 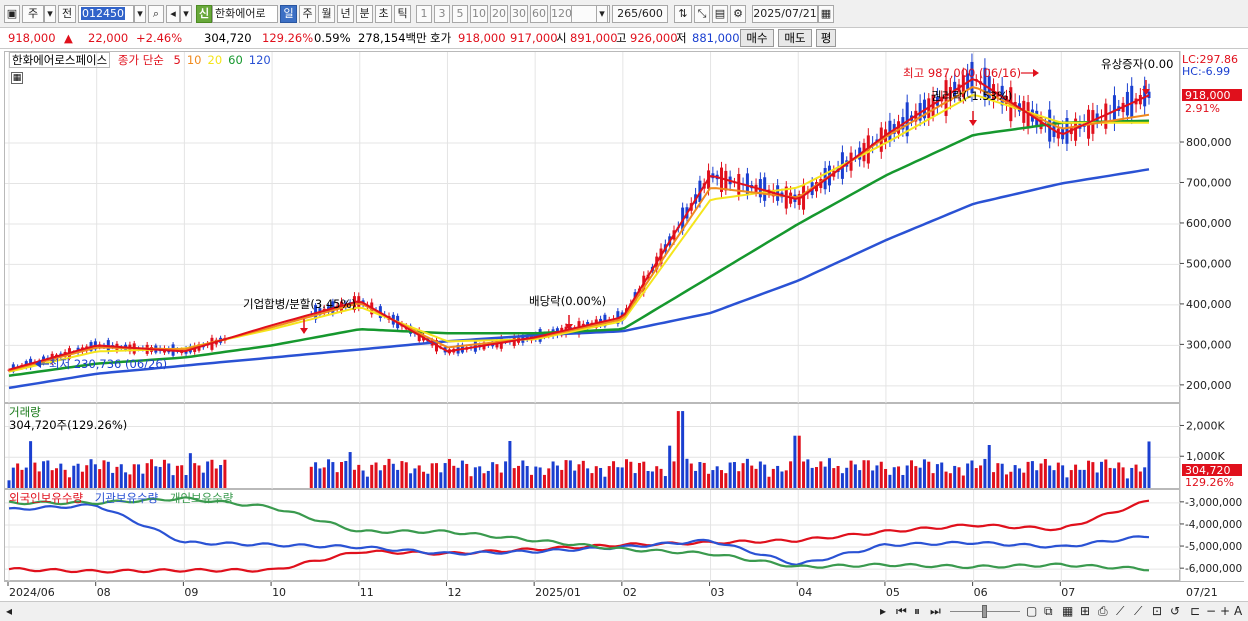 I want to click on eval-button: 평, so click(x=826, y=38).